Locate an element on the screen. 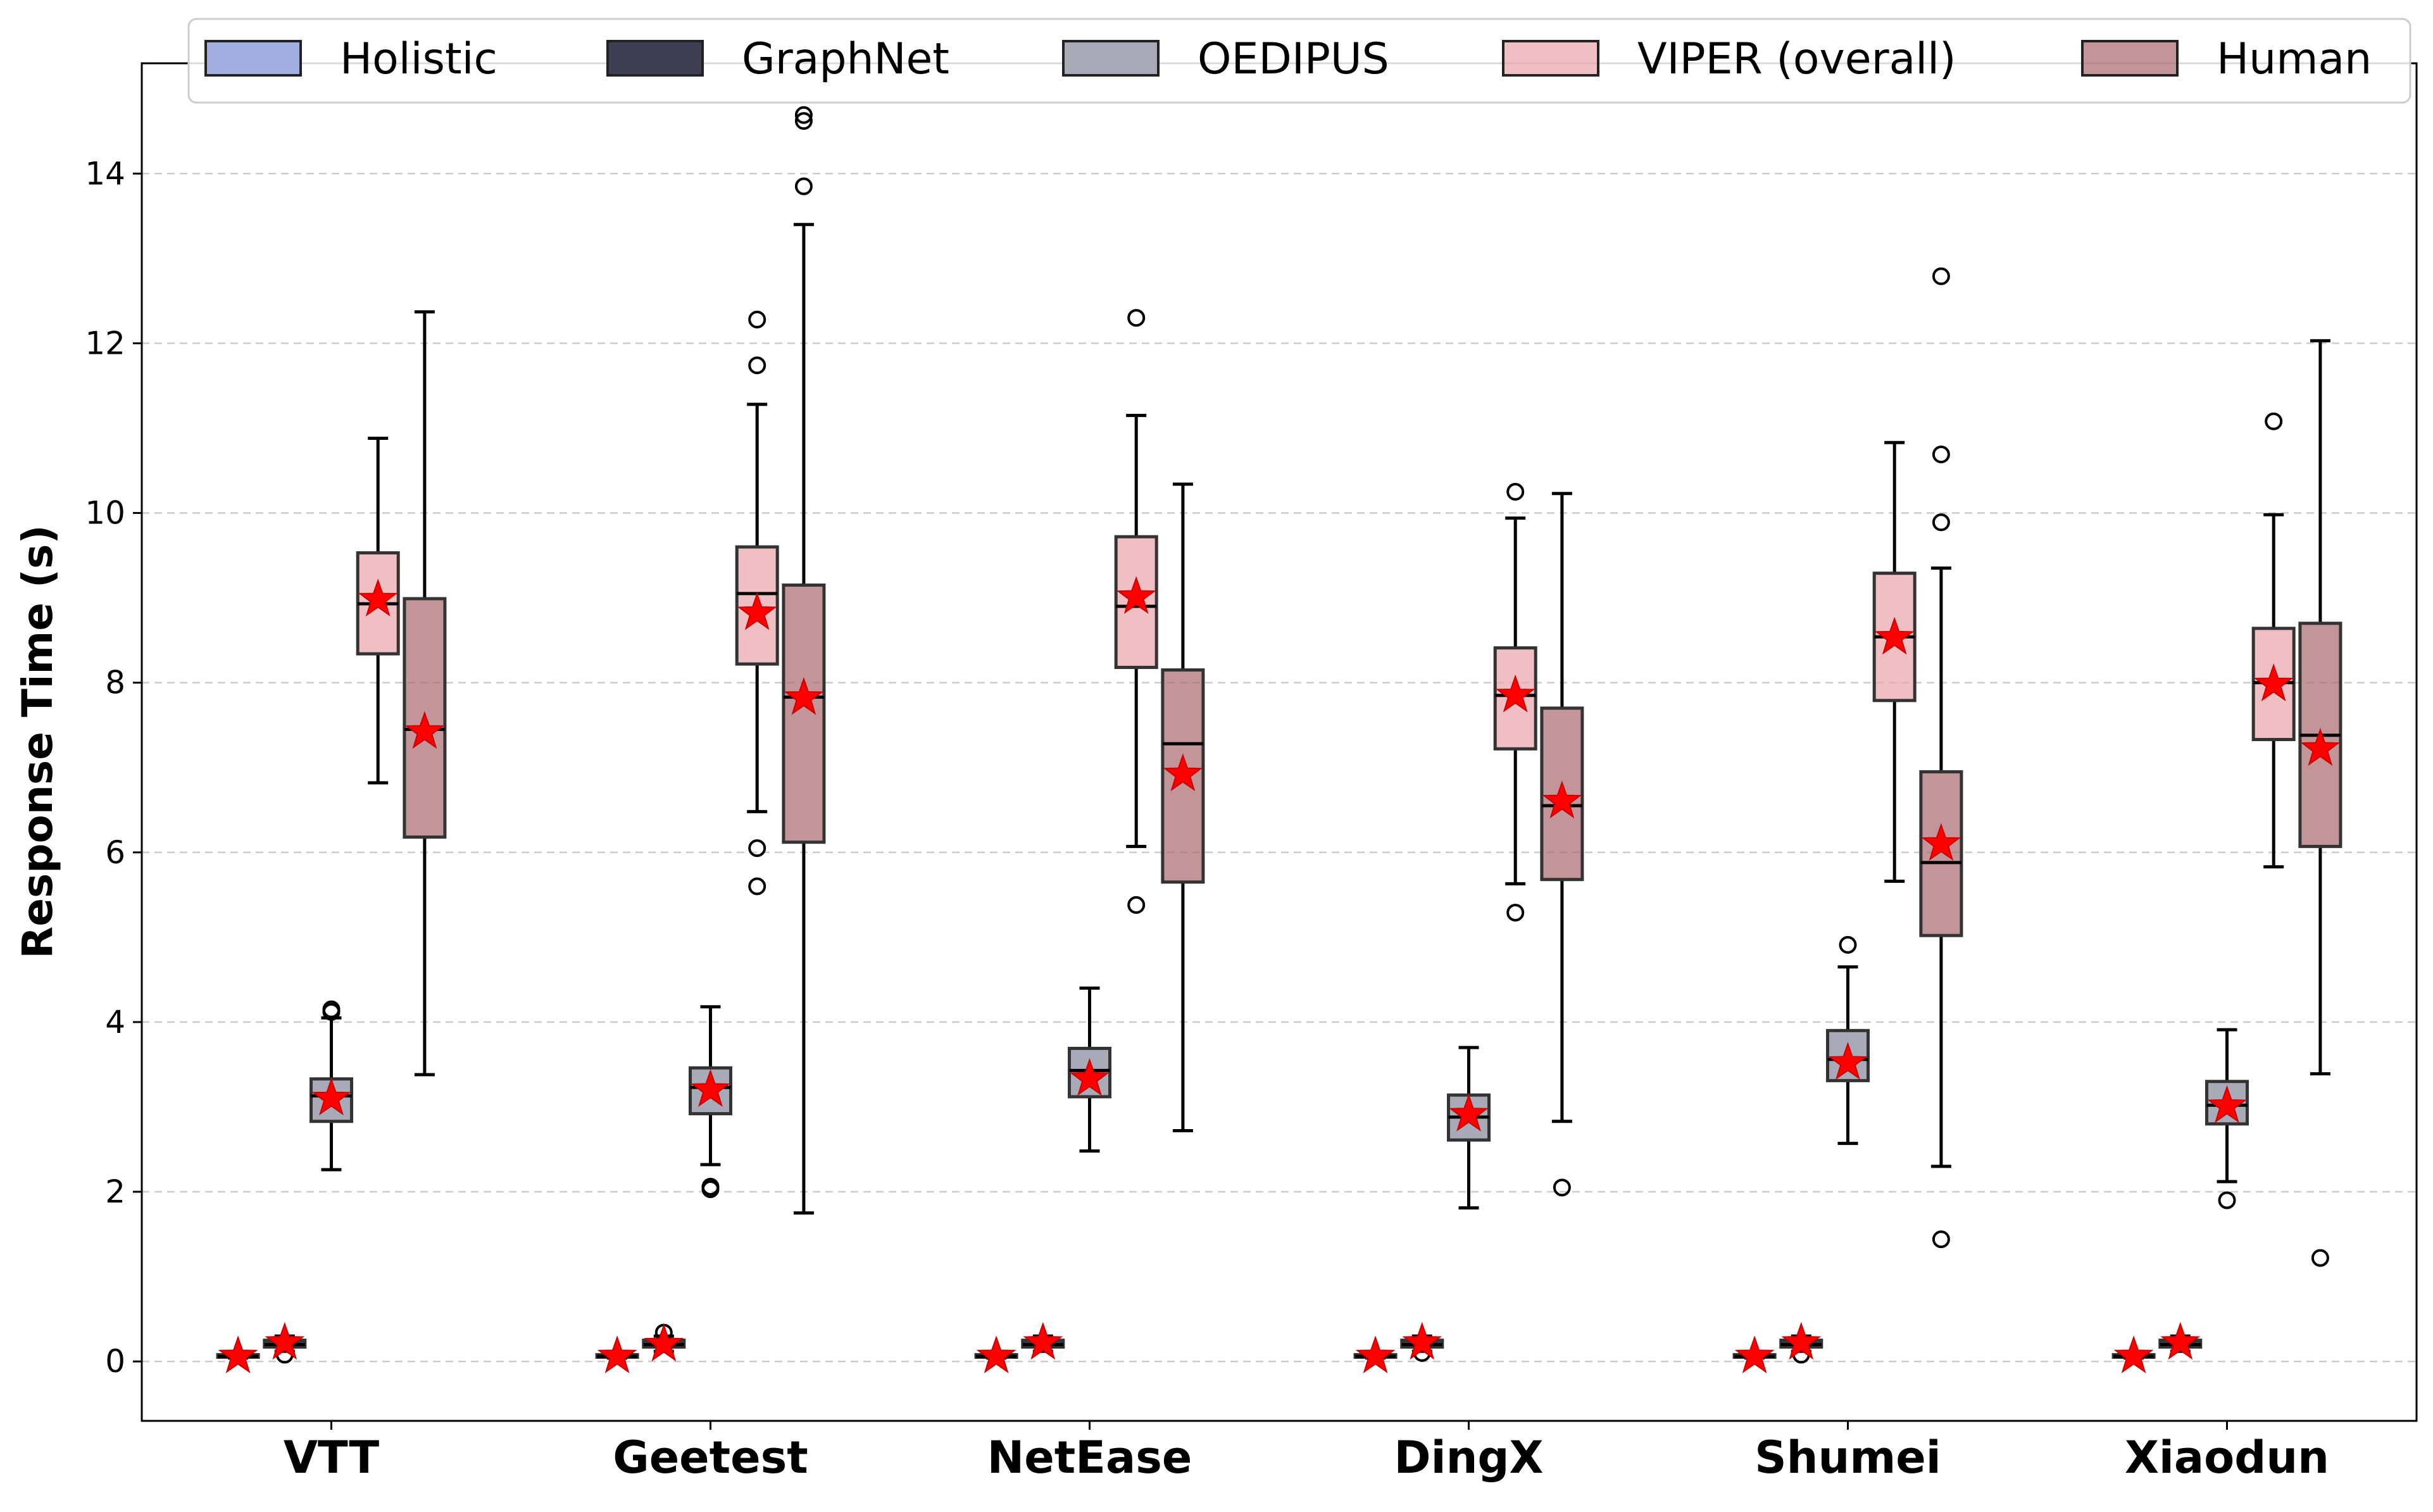 The width and height of the screenshot is (2433, 1512). category-label: Shumei is located at coordinates (1847, 1458).